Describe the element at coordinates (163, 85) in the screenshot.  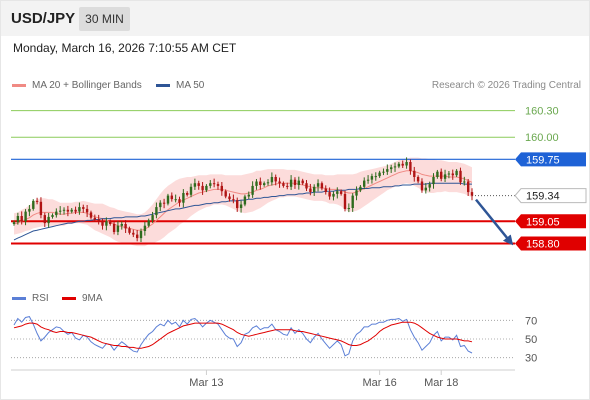
I see `ma50-swatch` at that location.